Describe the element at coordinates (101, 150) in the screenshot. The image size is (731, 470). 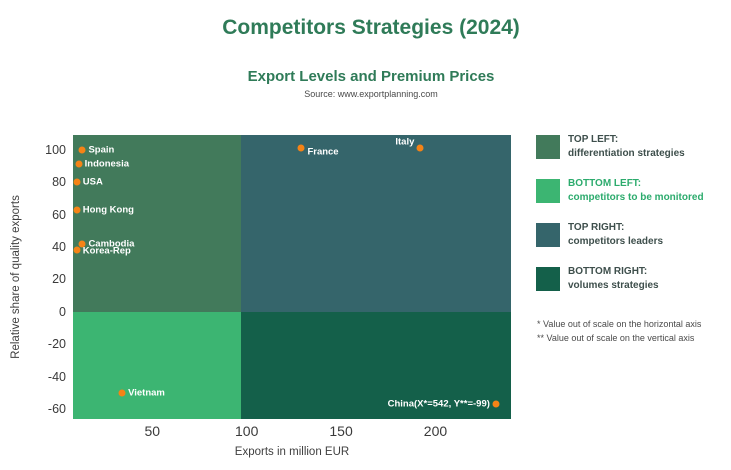
I see `point-label: Spain` at that location.